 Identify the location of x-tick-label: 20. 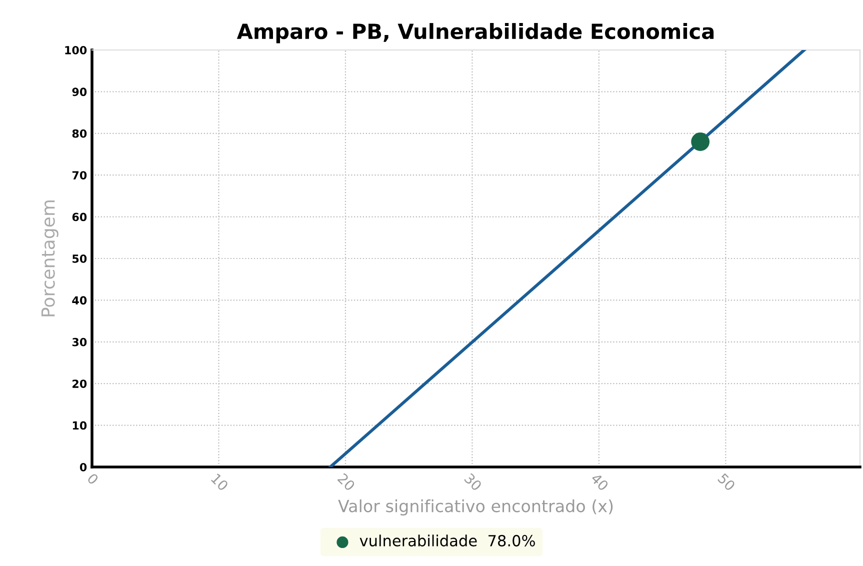
(346, 482).